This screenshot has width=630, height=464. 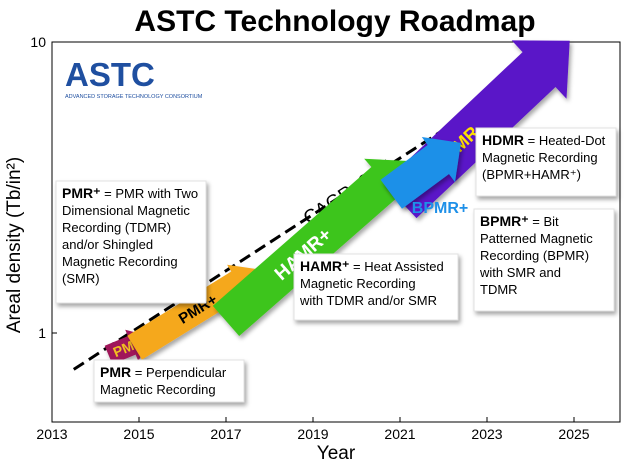 I want to click on callout-line: PMR⁺ = PMR with Two, so click(x=130, y=193).